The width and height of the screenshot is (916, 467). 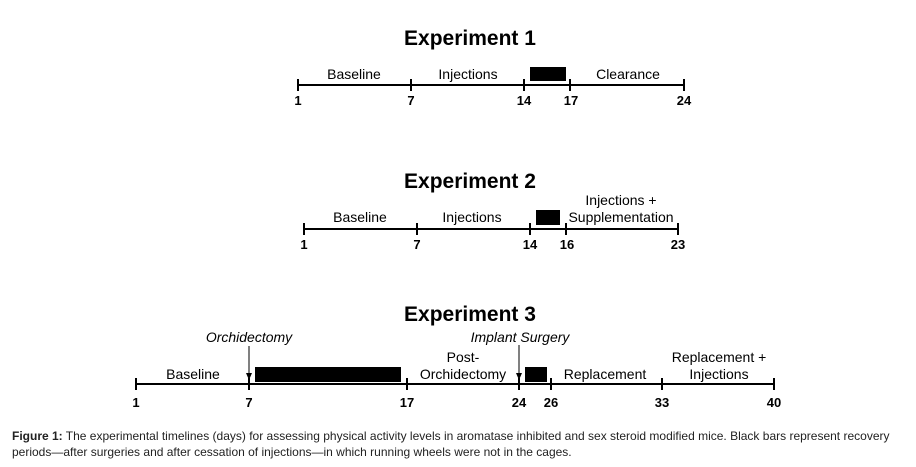 What do you see at coordinates (628, 74) in the screenshot?
I see `phase-label: Clearance` at bounding box center [628, 74].